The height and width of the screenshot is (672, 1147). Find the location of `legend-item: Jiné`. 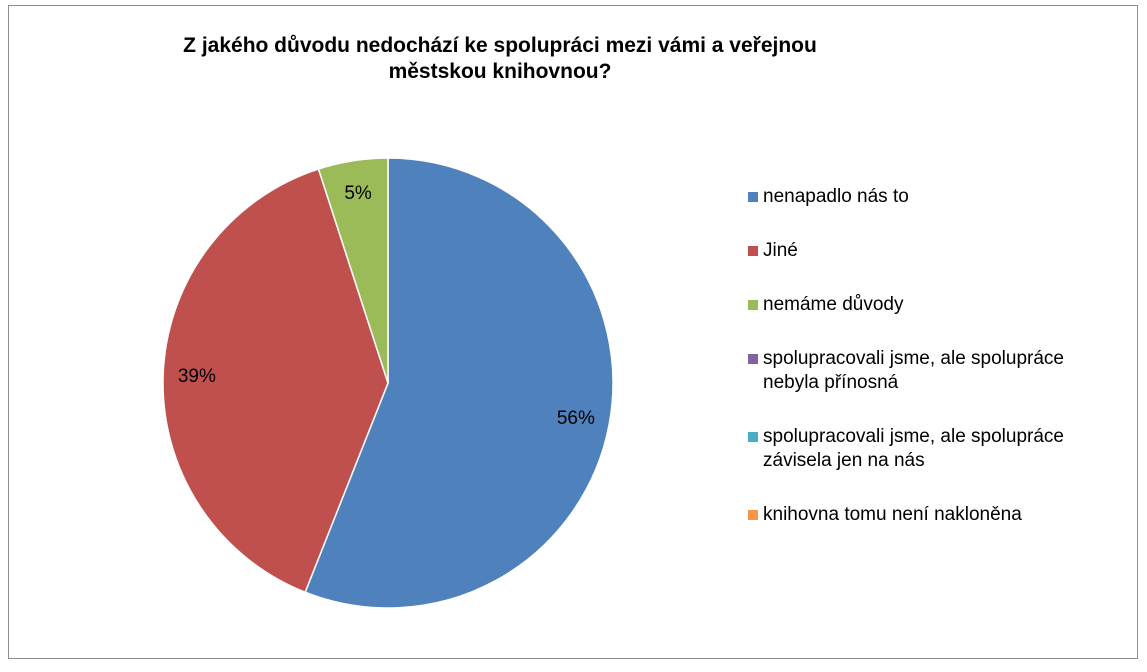

legend-item: Jiné is located at coordinates (910, 251).